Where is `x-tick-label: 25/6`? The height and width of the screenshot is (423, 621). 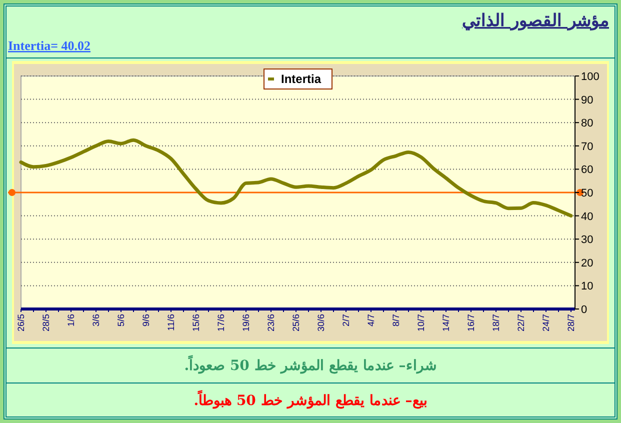 x-tick-label: 25/6 is located at coordinates (296, 323).